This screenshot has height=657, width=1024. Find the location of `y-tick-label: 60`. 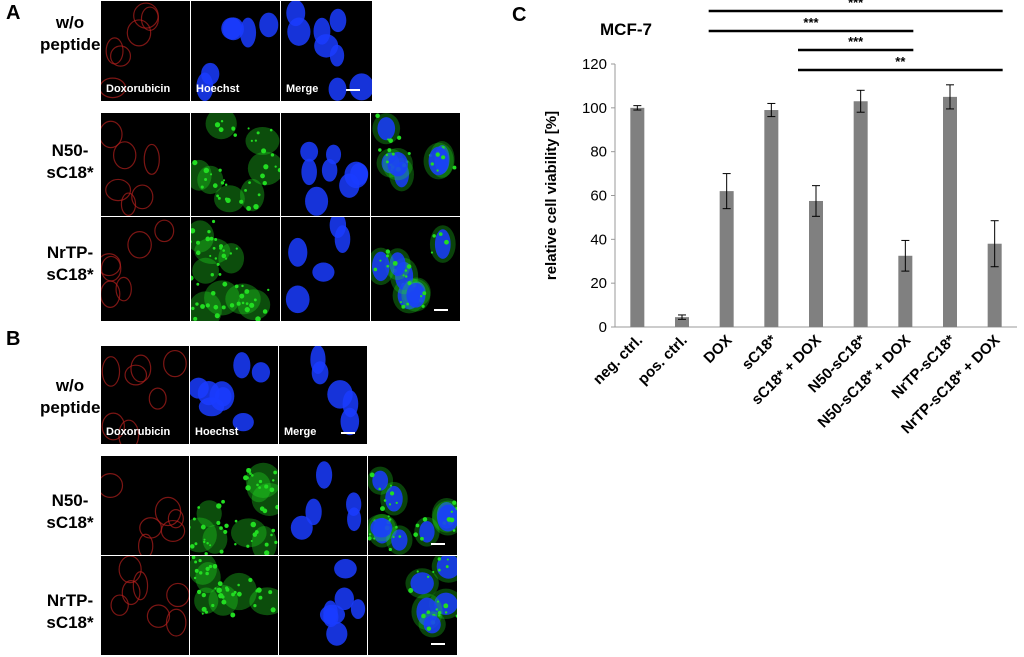

y-tick-label: 60 is located at coordinates (598, 196).